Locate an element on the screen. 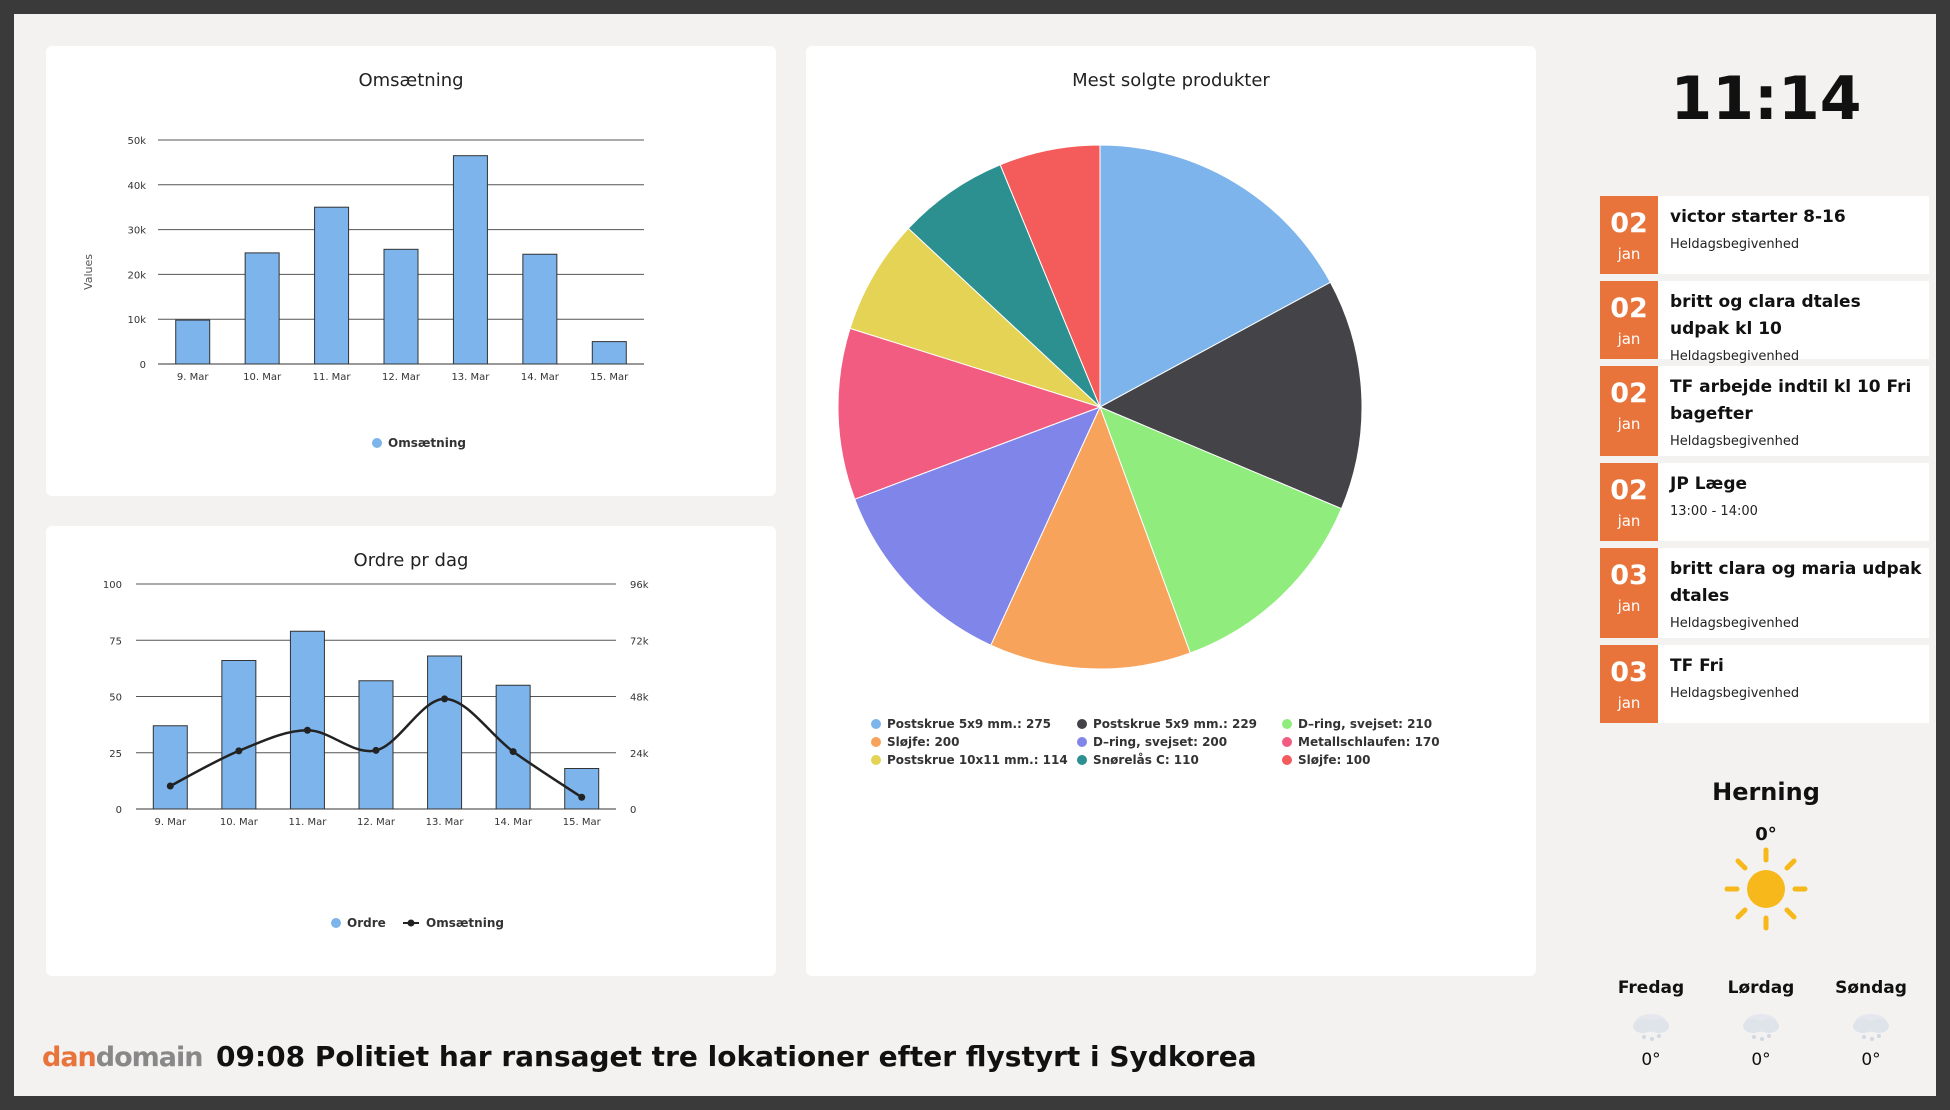 This screenshot has height=1110, width=1950. orders-y-tick-left: 100 is located at coordinates (112, 585).